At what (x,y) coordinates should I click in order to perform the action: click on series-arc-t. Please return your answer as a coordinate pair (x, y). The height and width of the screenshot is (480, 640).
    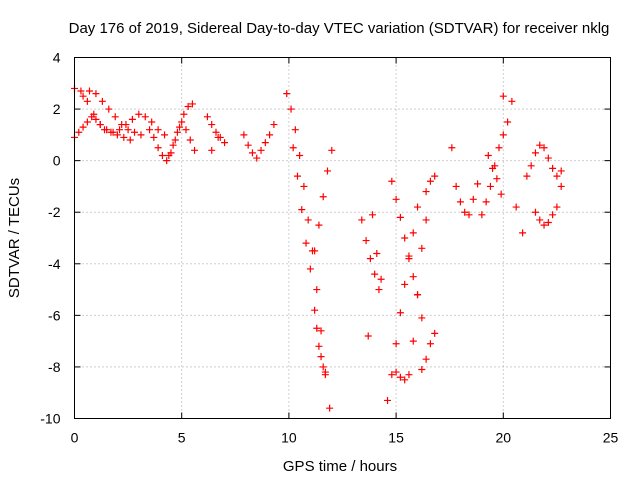
    Looking at the image, I should click on (542, 202).